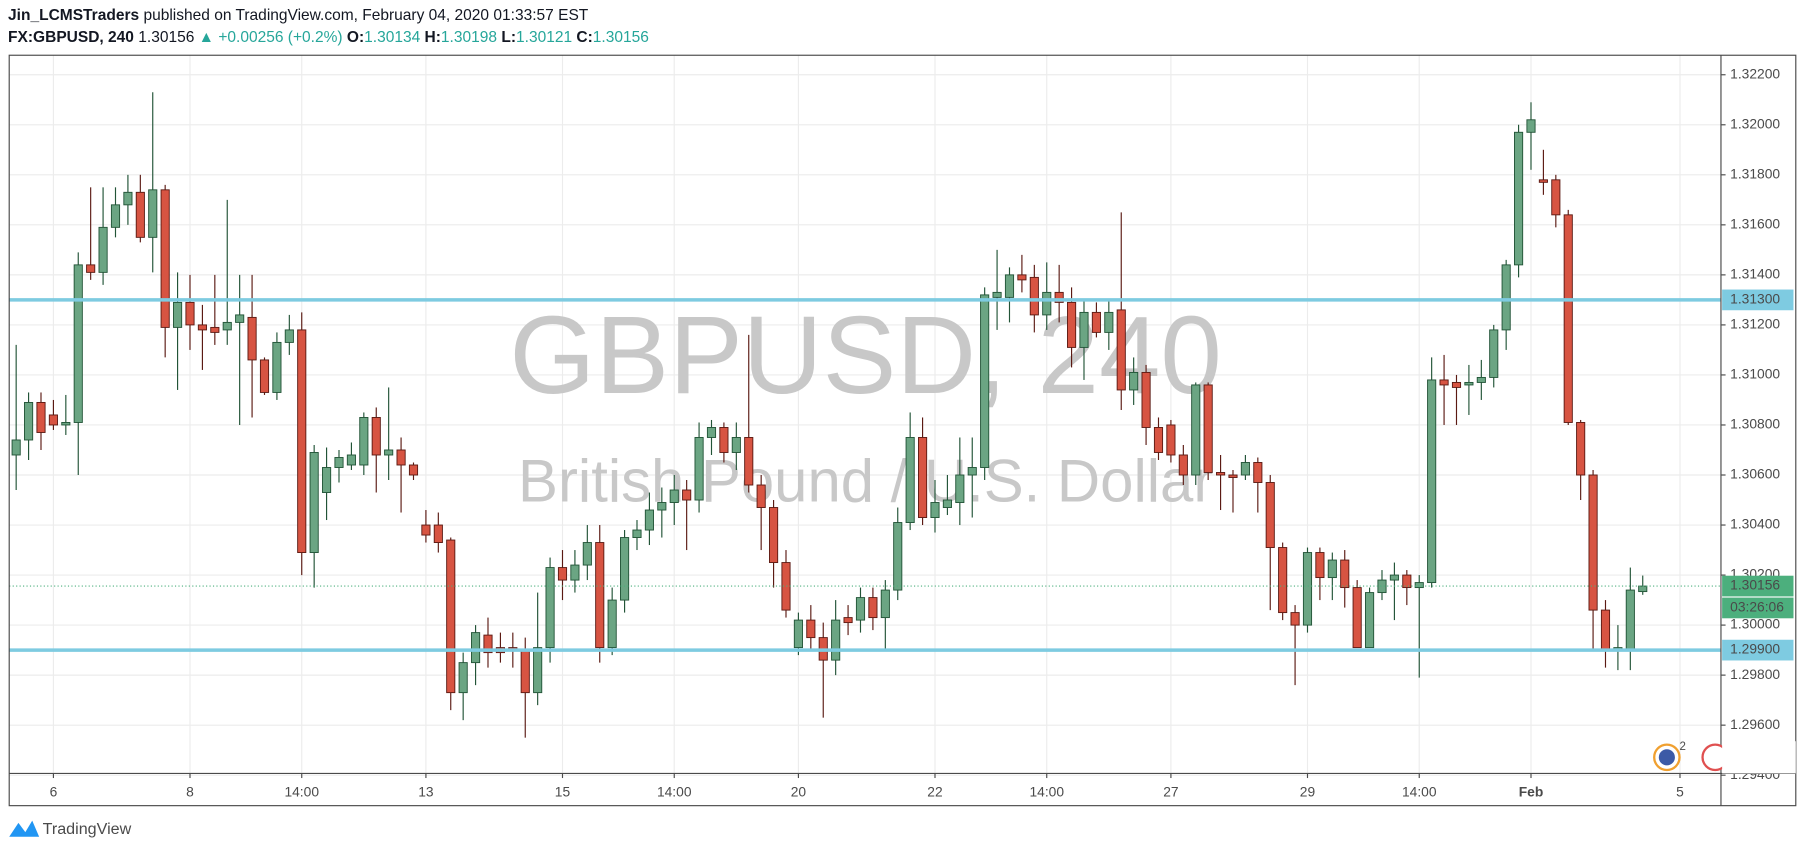  I want to click on level-label: 1.31300, so click(1755, 299).